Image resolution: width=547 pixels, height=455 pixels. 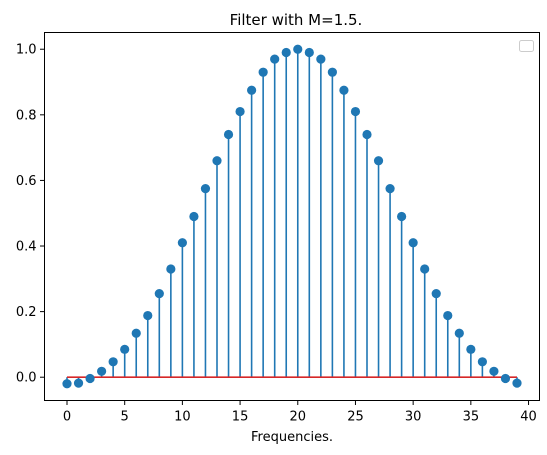 What do you see at coordinates (355, 417) in the screenshot?
I see `x-tick-label: 25` at bounding box center [355, 417].